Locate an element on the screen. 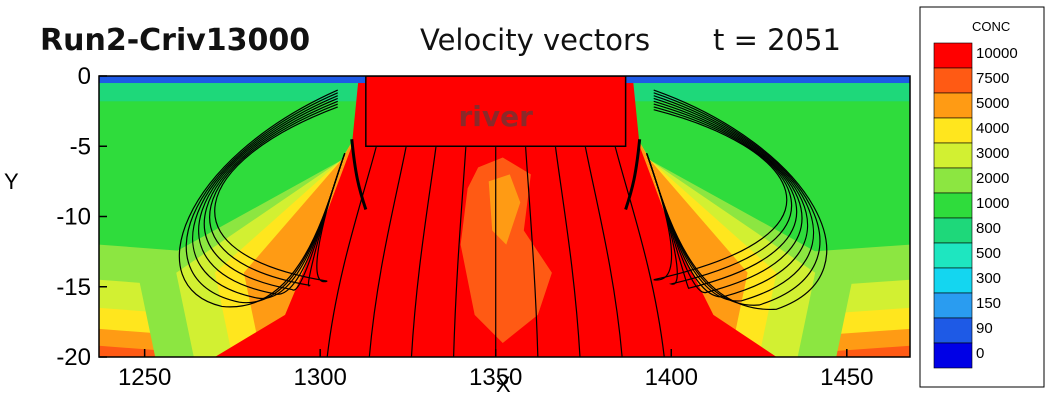  y-tick-label: -15 is located at coordinates (73, 287).